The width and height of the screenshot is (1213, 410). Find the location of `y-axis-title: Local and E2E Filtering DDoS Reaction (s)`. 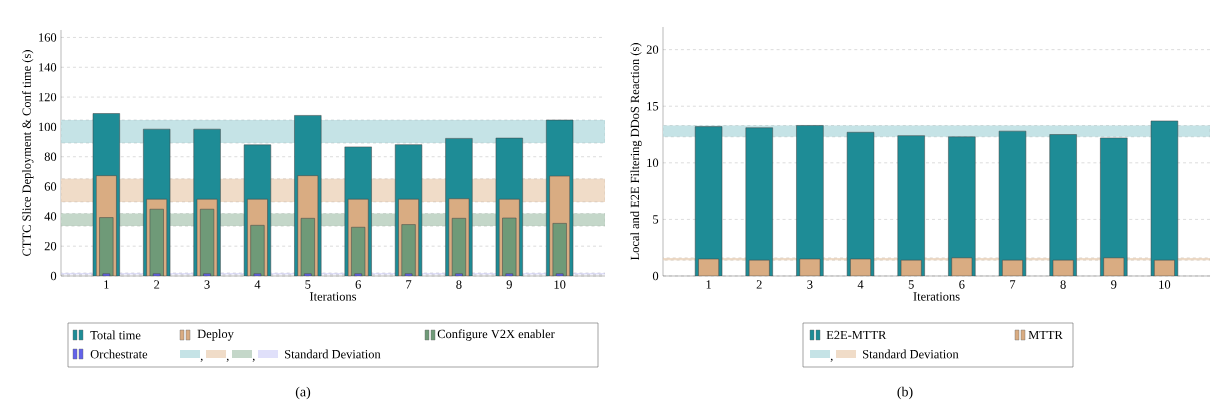

y-axis-title: Local and E2E Filtering DDoS Reaction (s) is located at coordinates (636, 152).